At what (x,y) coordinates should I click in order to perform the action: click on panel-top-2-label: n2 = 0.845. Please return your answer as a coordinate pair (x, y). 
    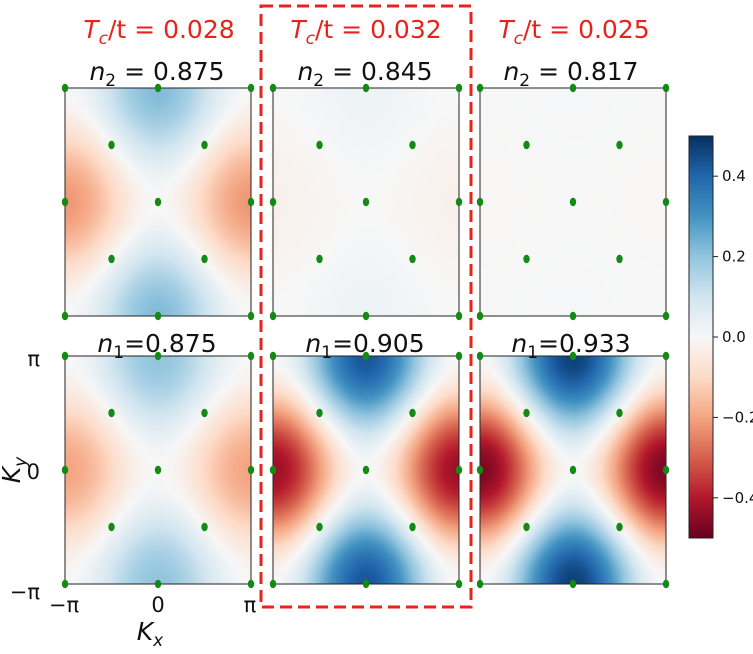
    Looking at the image, I should click on (364, 74).